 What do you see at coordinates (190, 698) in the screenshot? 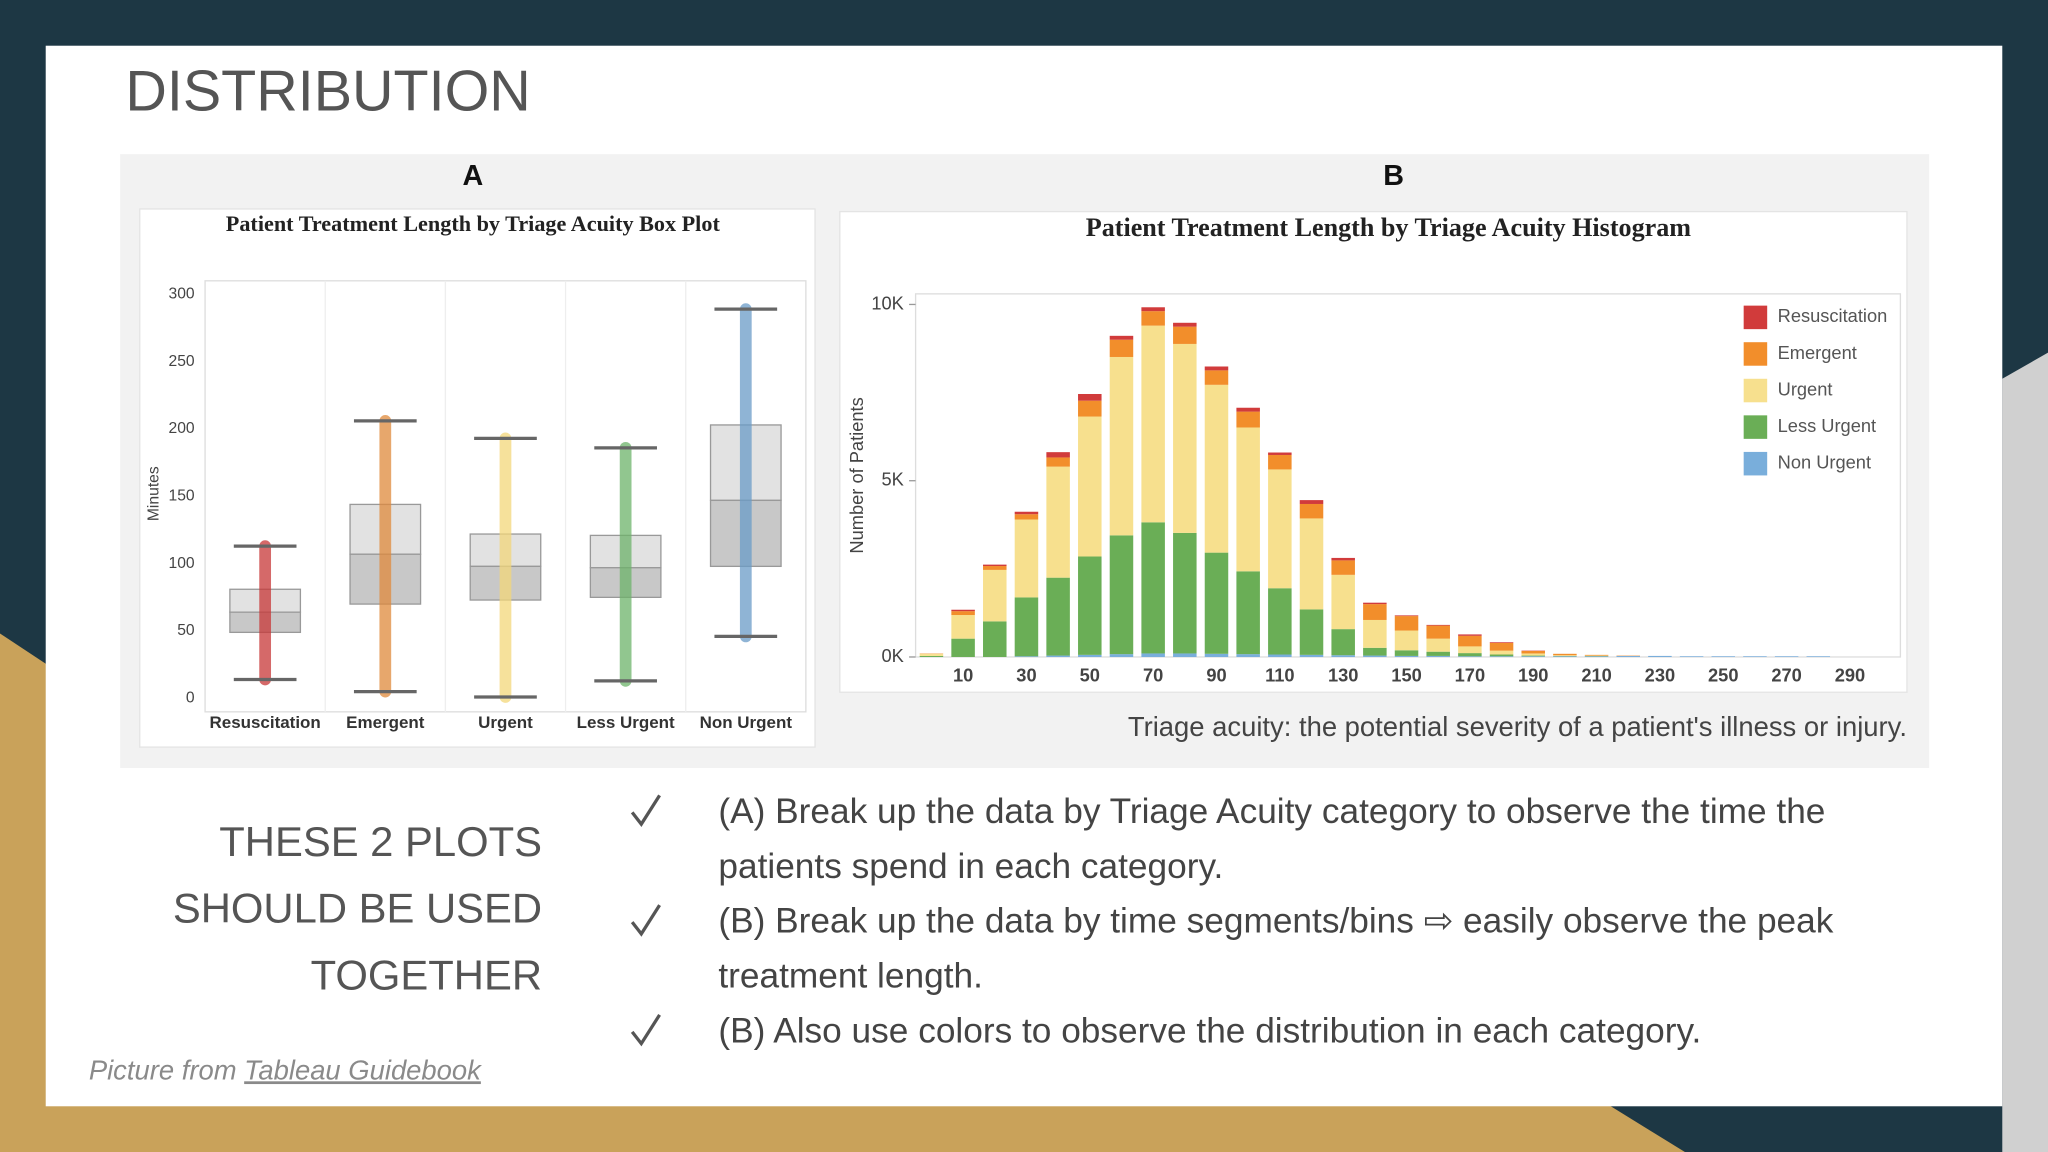
I see `y-tick-label: 0` at bounding box center [190, 698].